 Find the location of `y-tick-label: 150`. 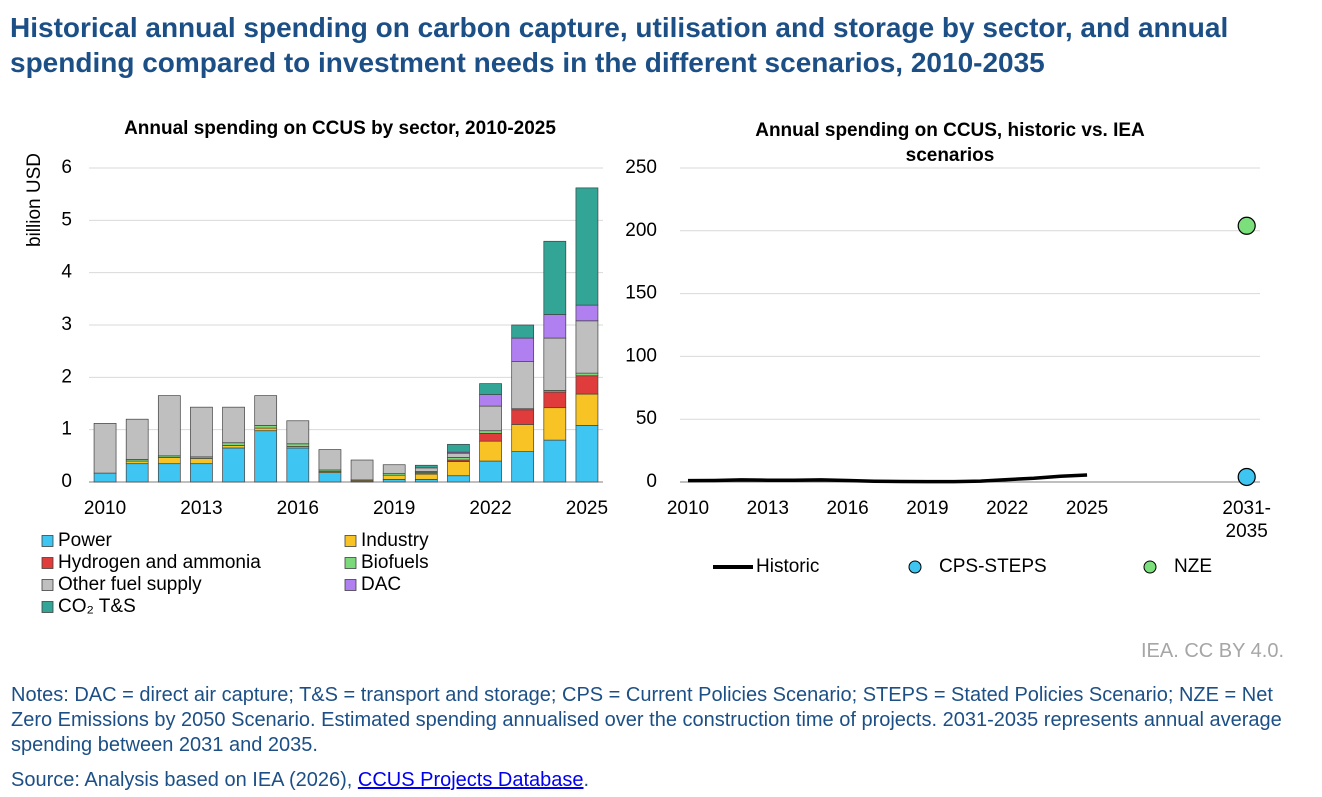

y-tick-label: 150 is located at coordinates (641, 293).